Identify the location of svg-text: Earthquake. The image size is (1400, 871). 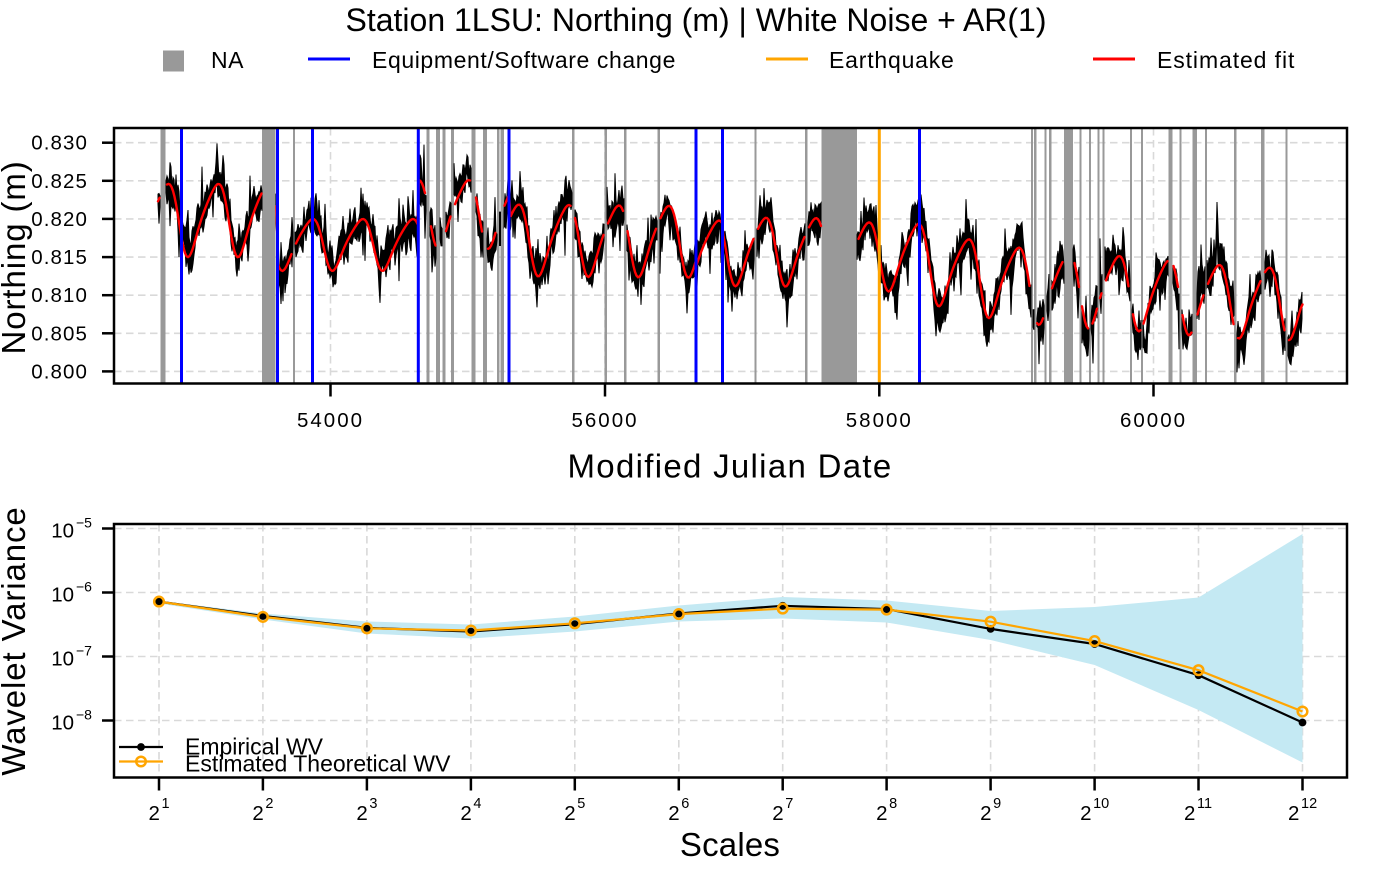
(892, 60).